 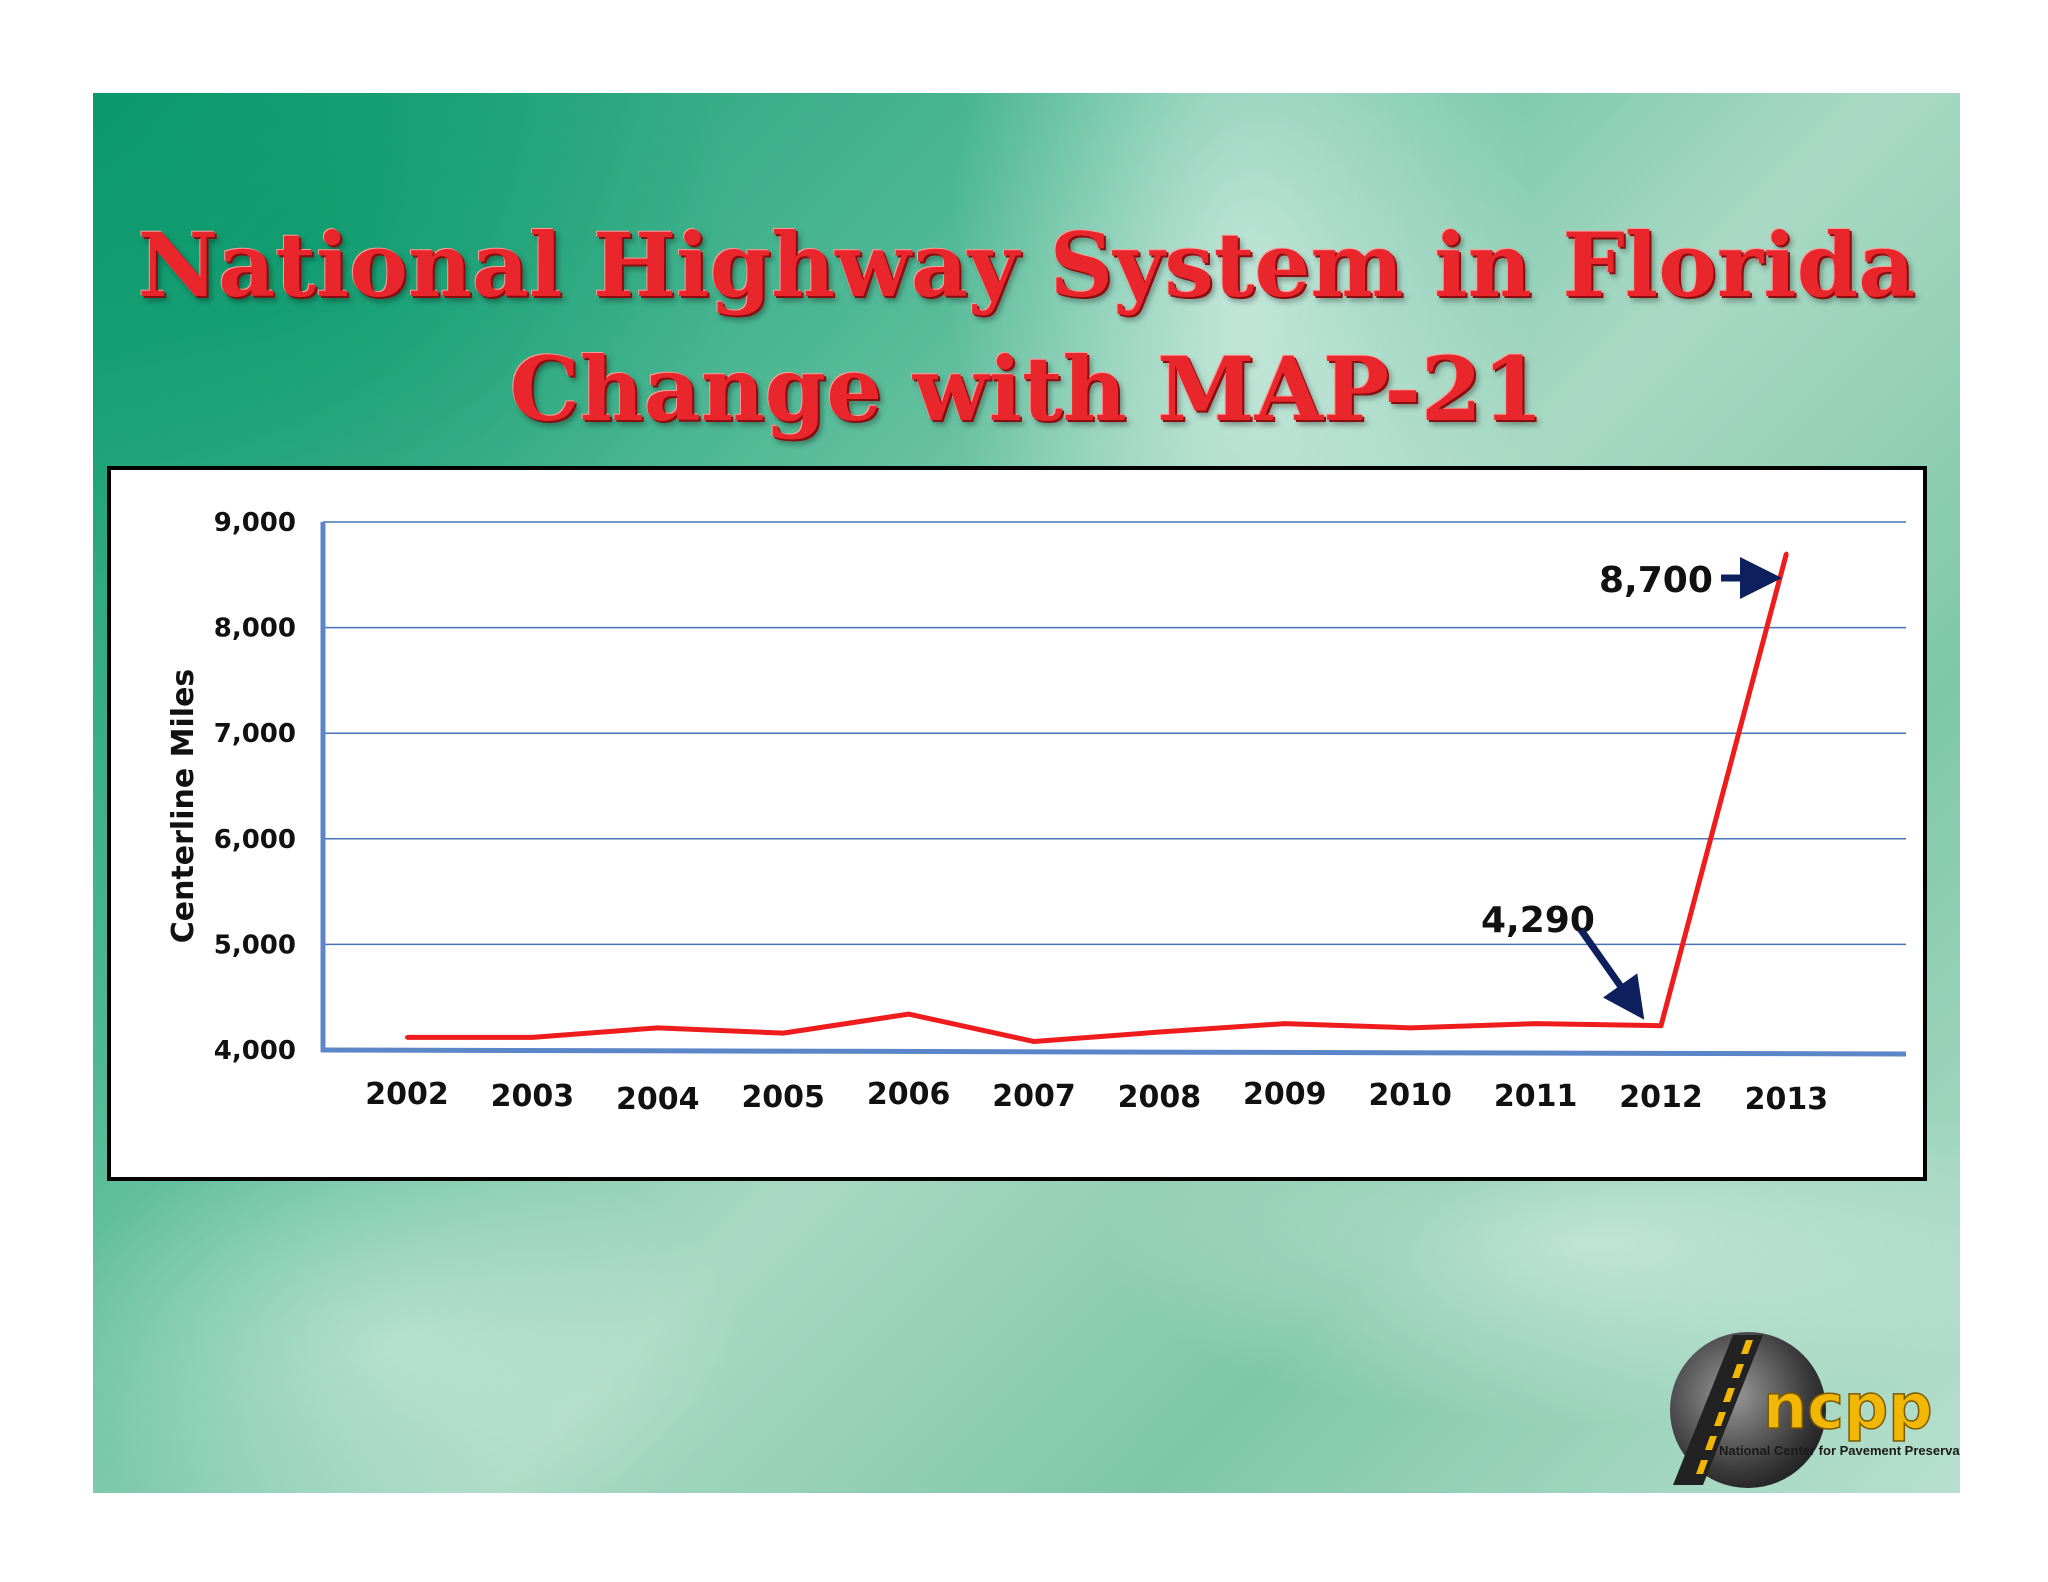 I want to click on y-tick-label: 8,000, so click(x=255, y=629).